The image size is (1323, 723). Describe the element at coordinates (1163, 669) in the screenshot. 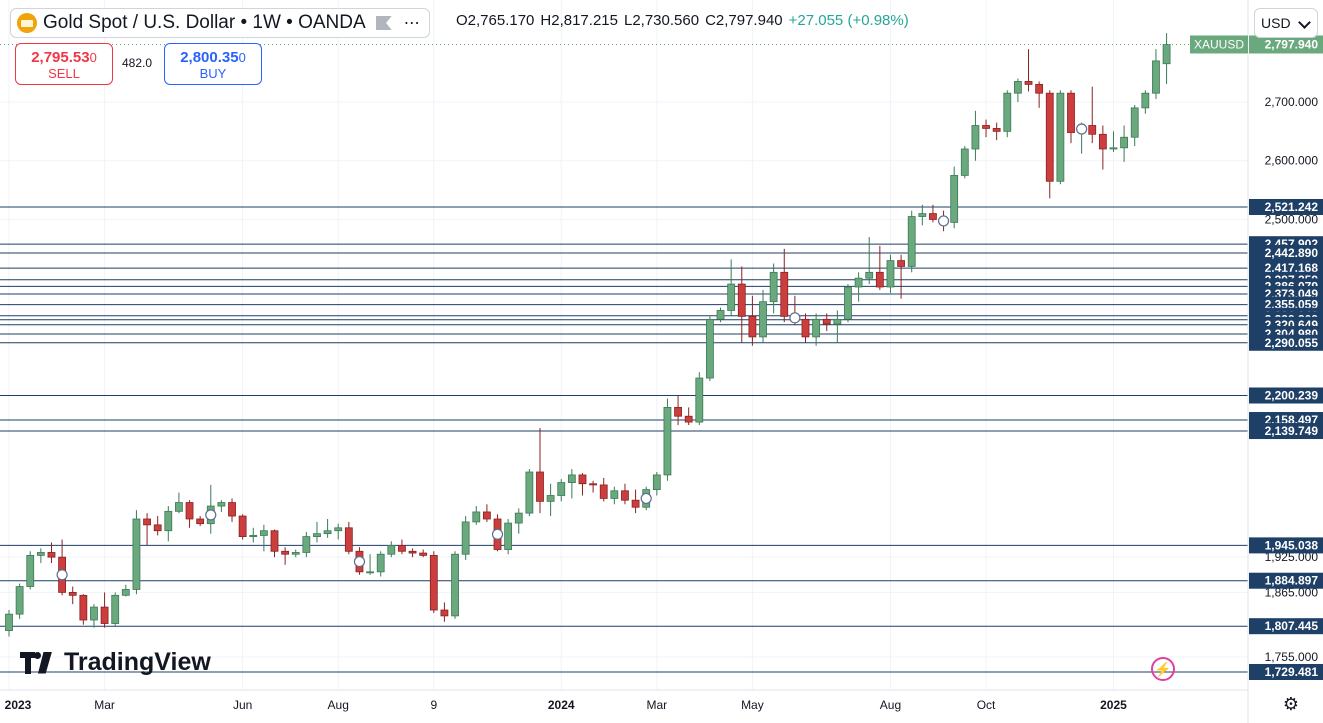

I see `lightning-icon: ⚡` at that location.